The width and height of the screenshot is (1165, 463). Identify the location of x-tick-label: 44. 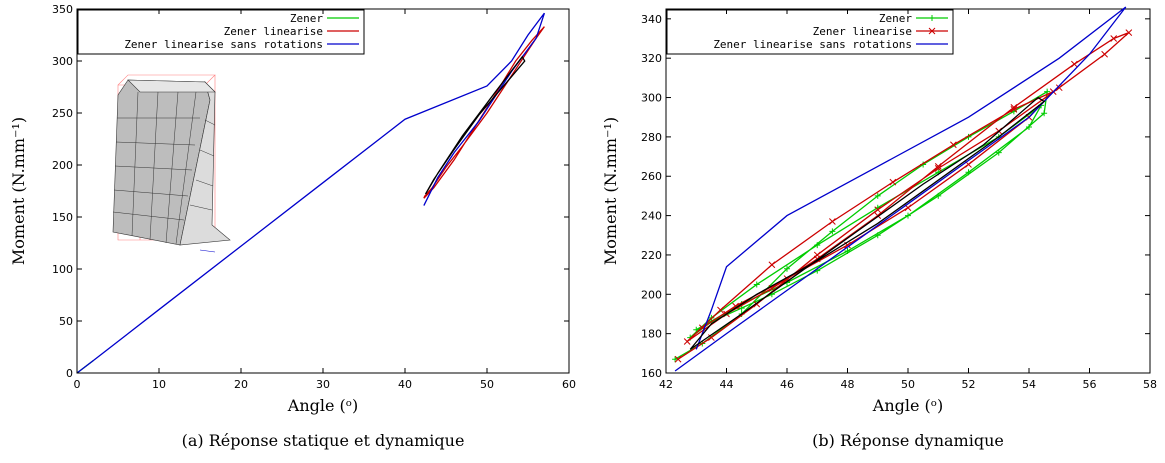
(727, 384).